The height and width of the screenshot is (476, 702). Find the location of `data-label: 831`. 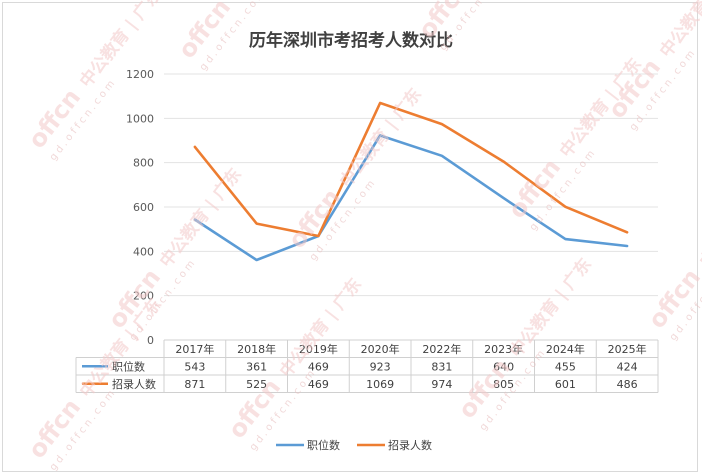

data-label: 831 is located at coordinates (441, 367).